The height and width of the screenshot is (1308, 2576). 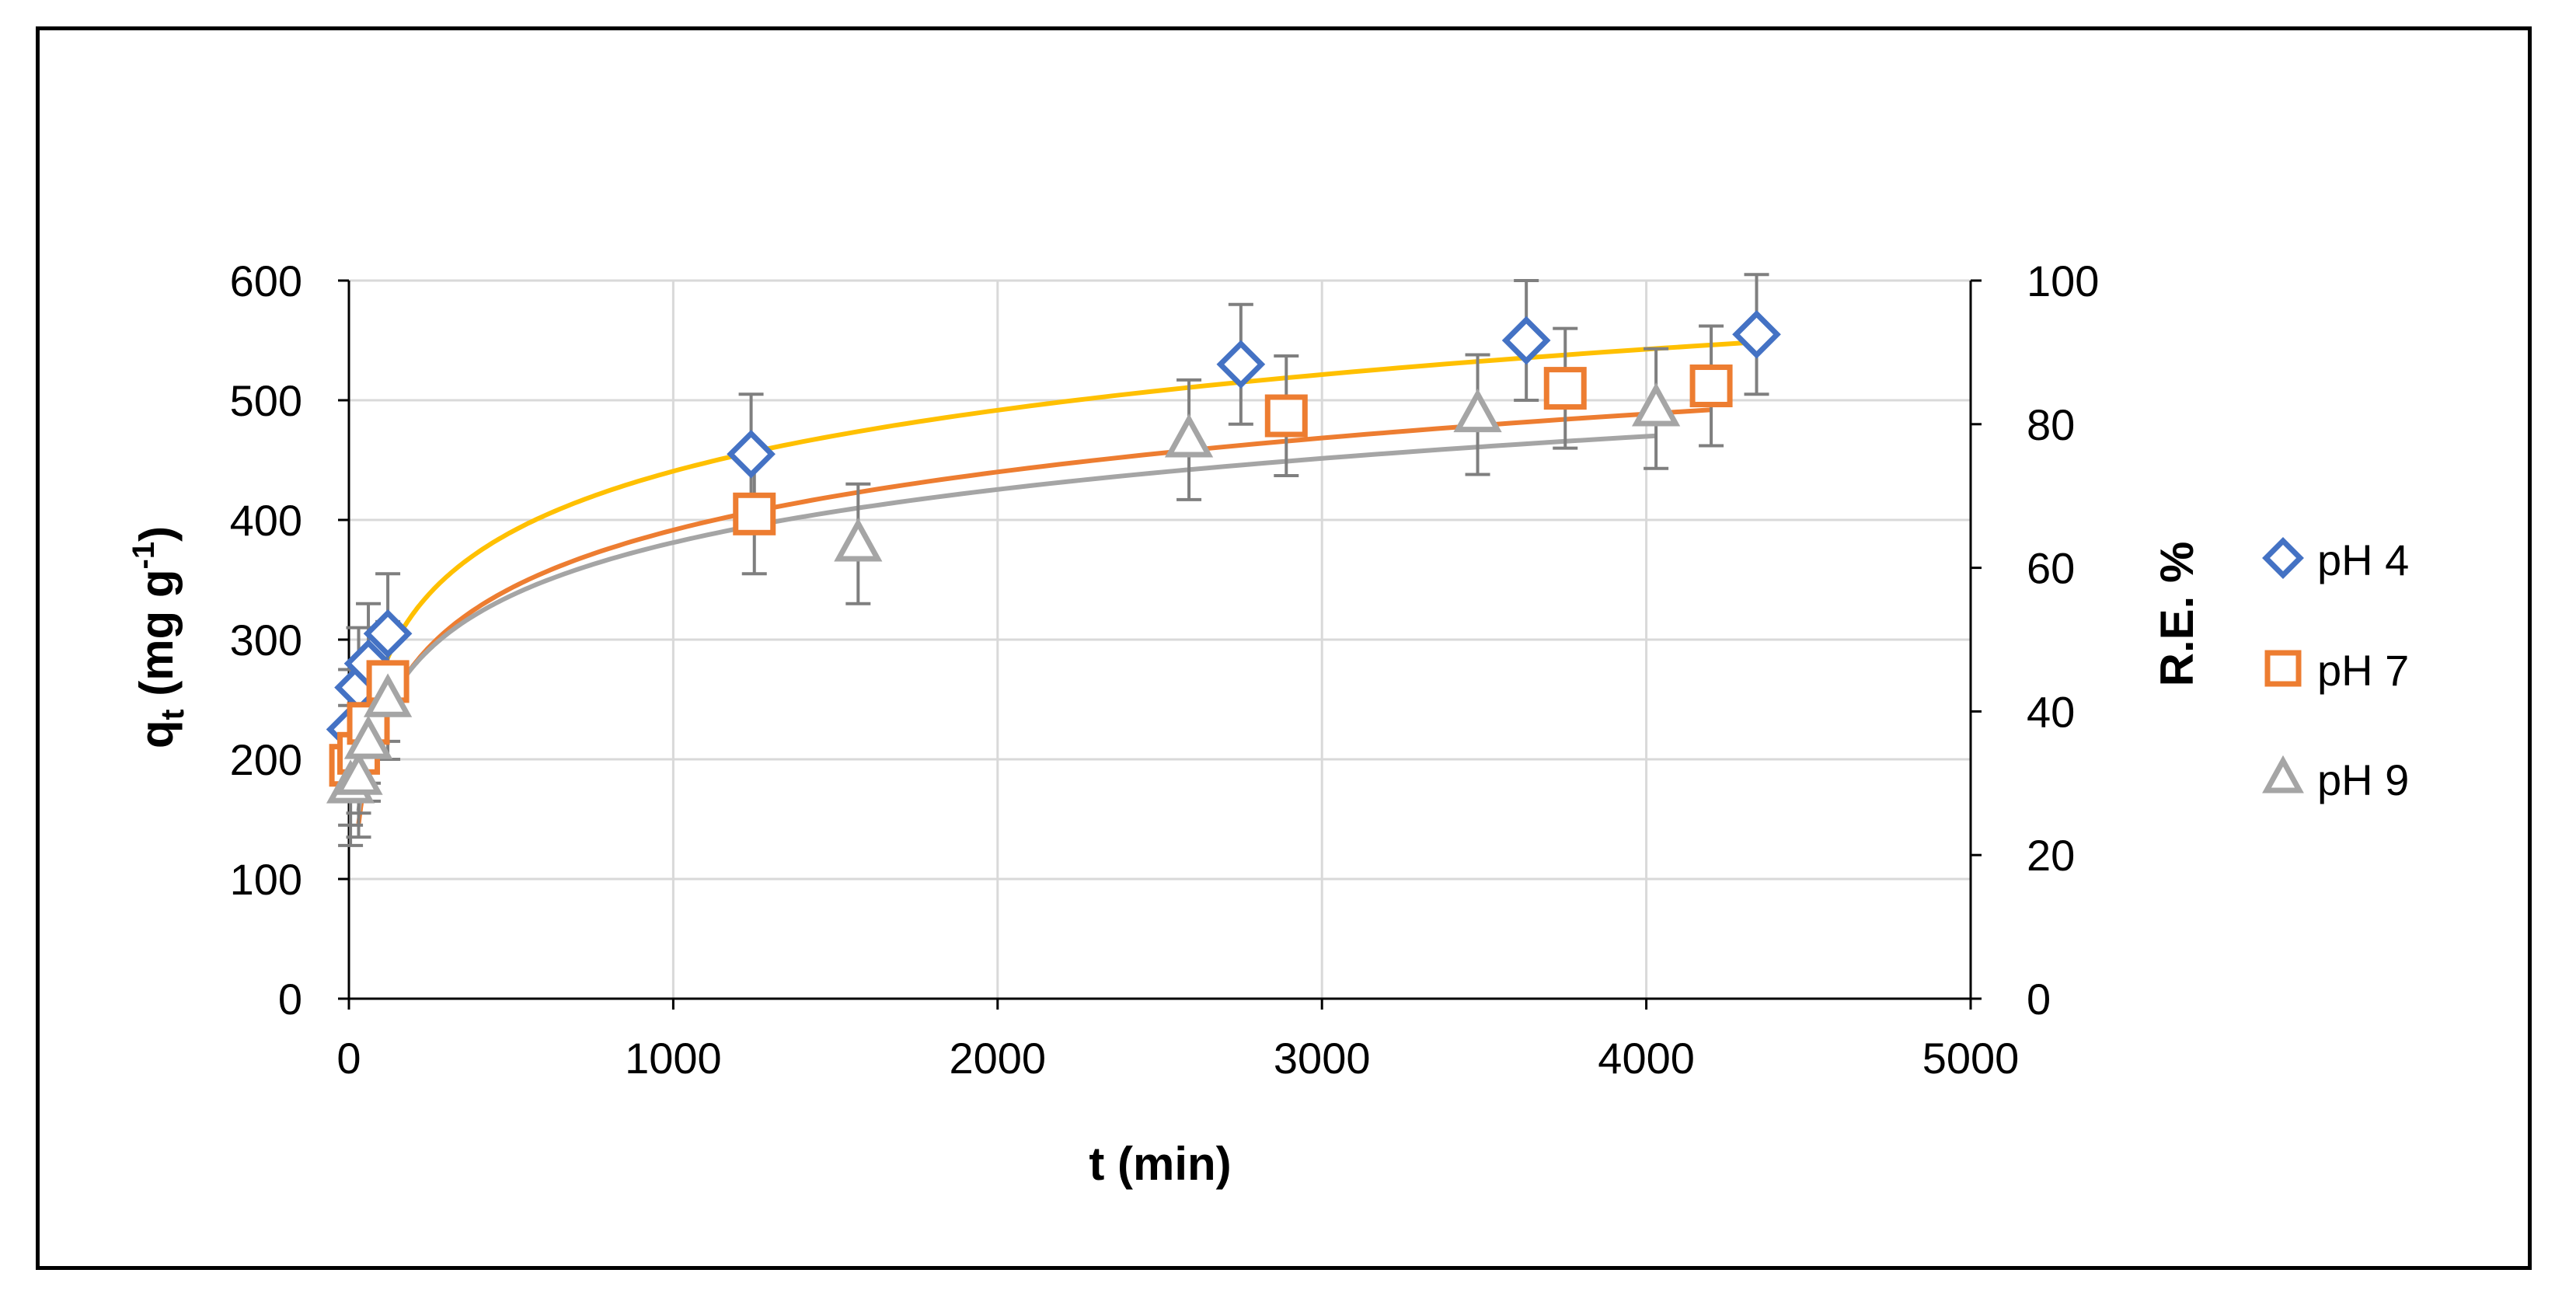 I want to click on x-tick-label: 0, so click(x=348, y=1058).